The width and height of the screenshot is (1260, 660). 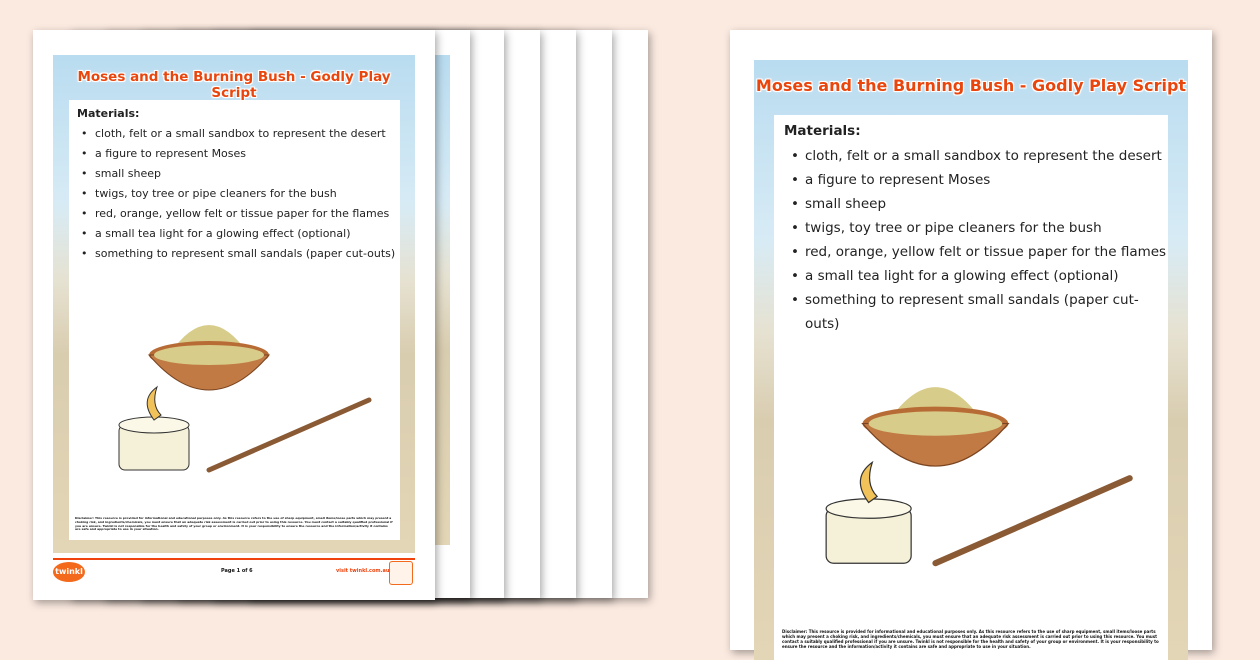 What do you see at coordinates (401, 573) in the screenshot?
I see `quality-badge-icon` at bounding box center [401, 573].